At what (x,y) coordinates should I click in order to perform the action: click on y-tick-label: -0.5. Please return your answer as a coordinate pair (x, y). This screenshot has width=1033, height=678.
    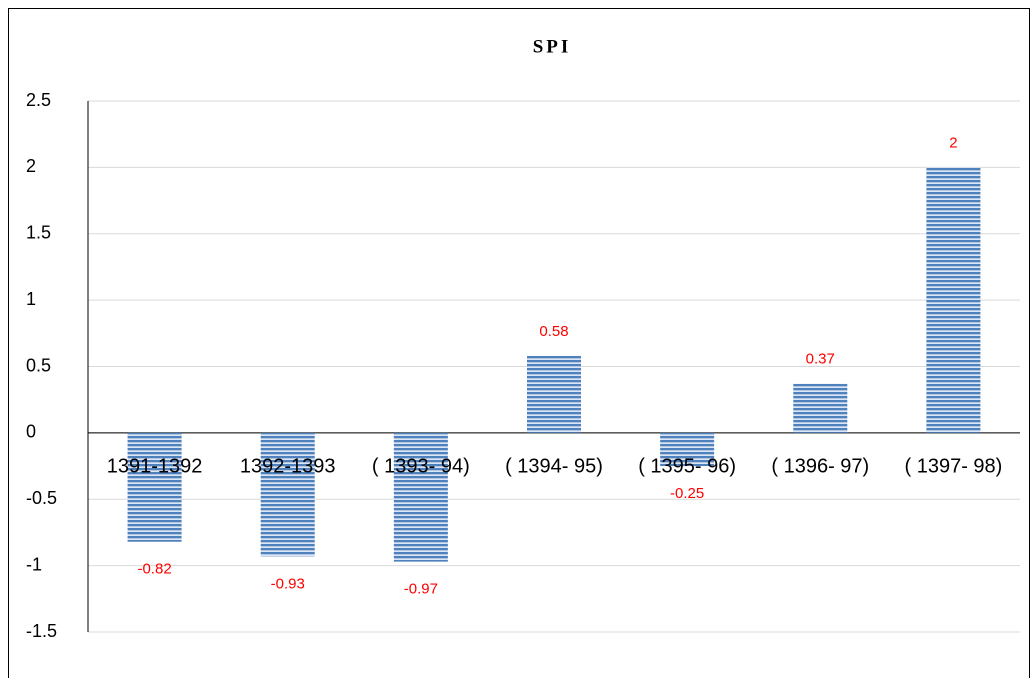
    Looking at the image, I should click on (41, 498).